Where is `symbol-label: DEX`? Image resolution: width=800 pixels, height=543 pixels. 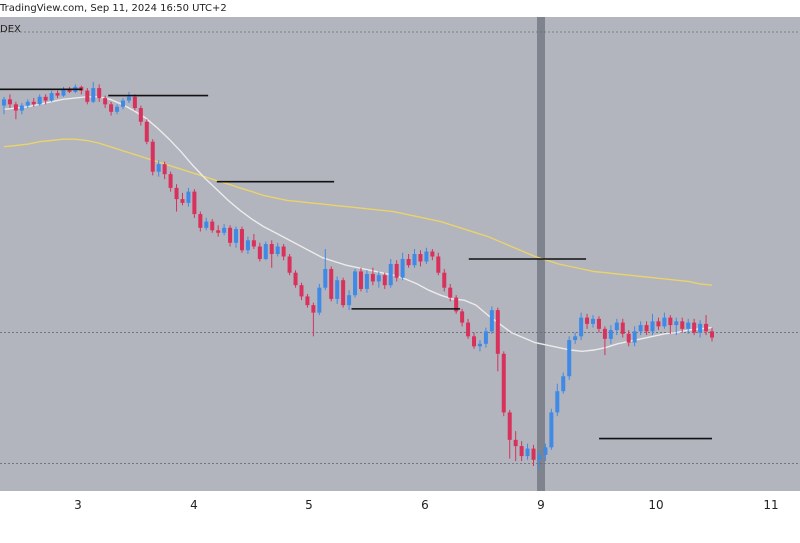 symbol-label: DEX is located at coordinates (10, 29).